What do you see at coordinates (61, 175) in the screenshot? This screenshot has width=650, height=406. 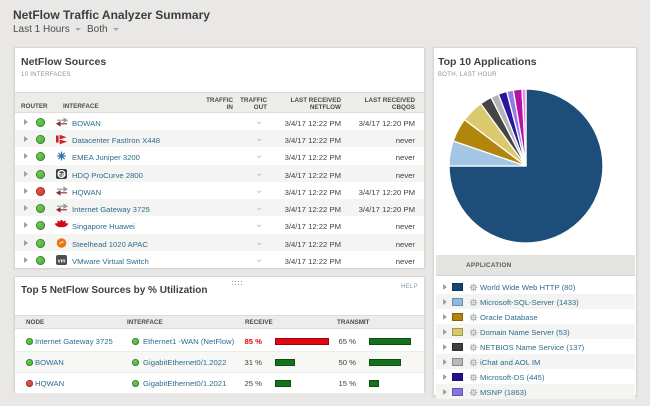 I see `svg-text: hp` at bounding box center [61, 175].